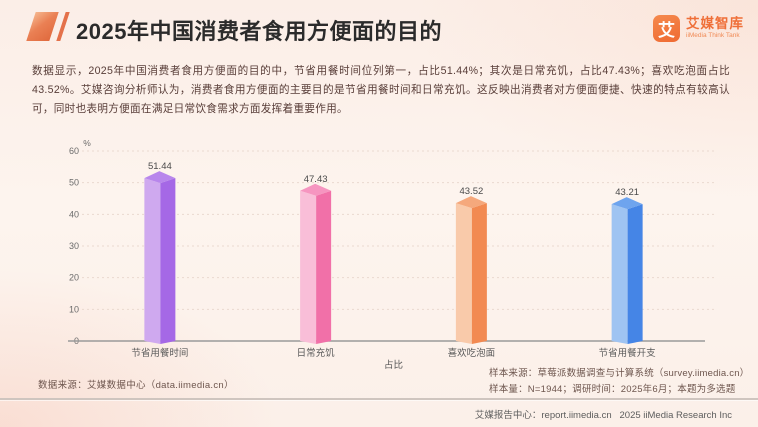 The height and width of the screenshot is (427, 758). What do you see at coordinates (713, 36) in the screenshot?
I see `logo-subtitle: iiMedia Think Tank` at bounding box center [713, 36].